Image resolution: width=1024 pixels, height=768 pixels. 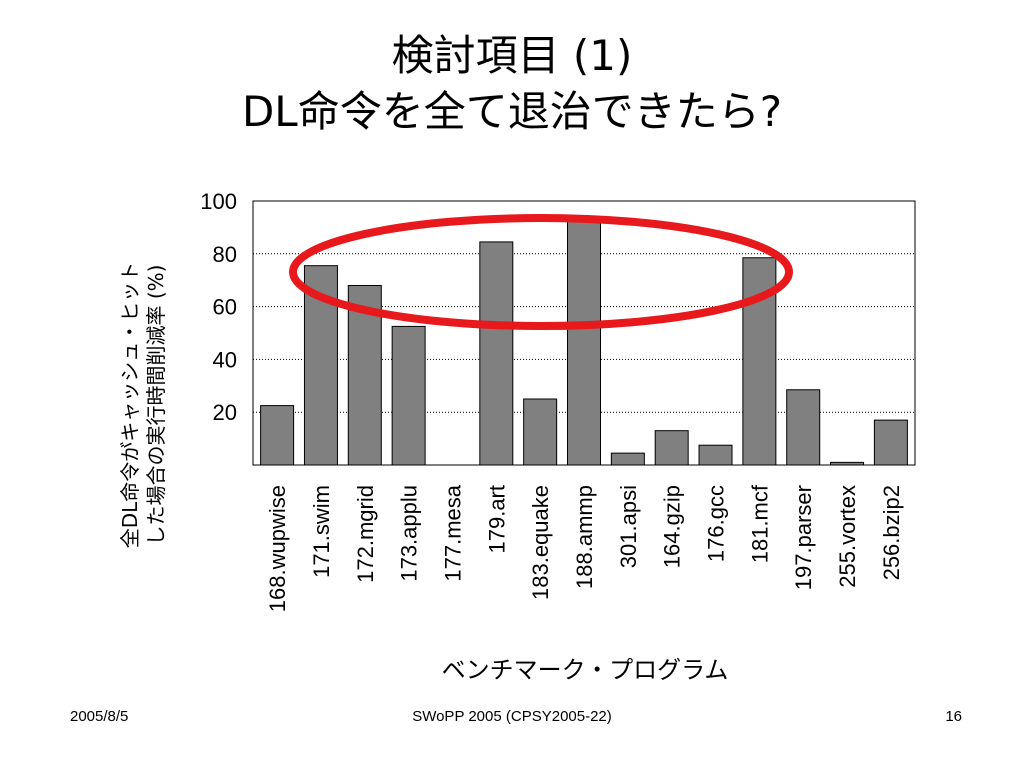 What do you see at coordinates (452, 532) in the screenshot?
I see `x-tick-label: 177.mesa` at bounding box center [452, 532].